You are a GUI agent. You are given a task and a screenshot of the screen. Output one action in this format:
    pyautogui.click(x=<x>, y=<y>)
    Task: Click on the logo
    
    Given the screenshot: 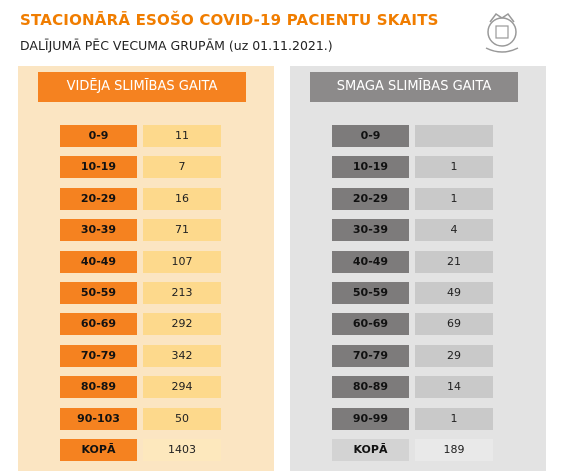 What is the action you would take?
    pyautogui.click(x=502, y=32)
    